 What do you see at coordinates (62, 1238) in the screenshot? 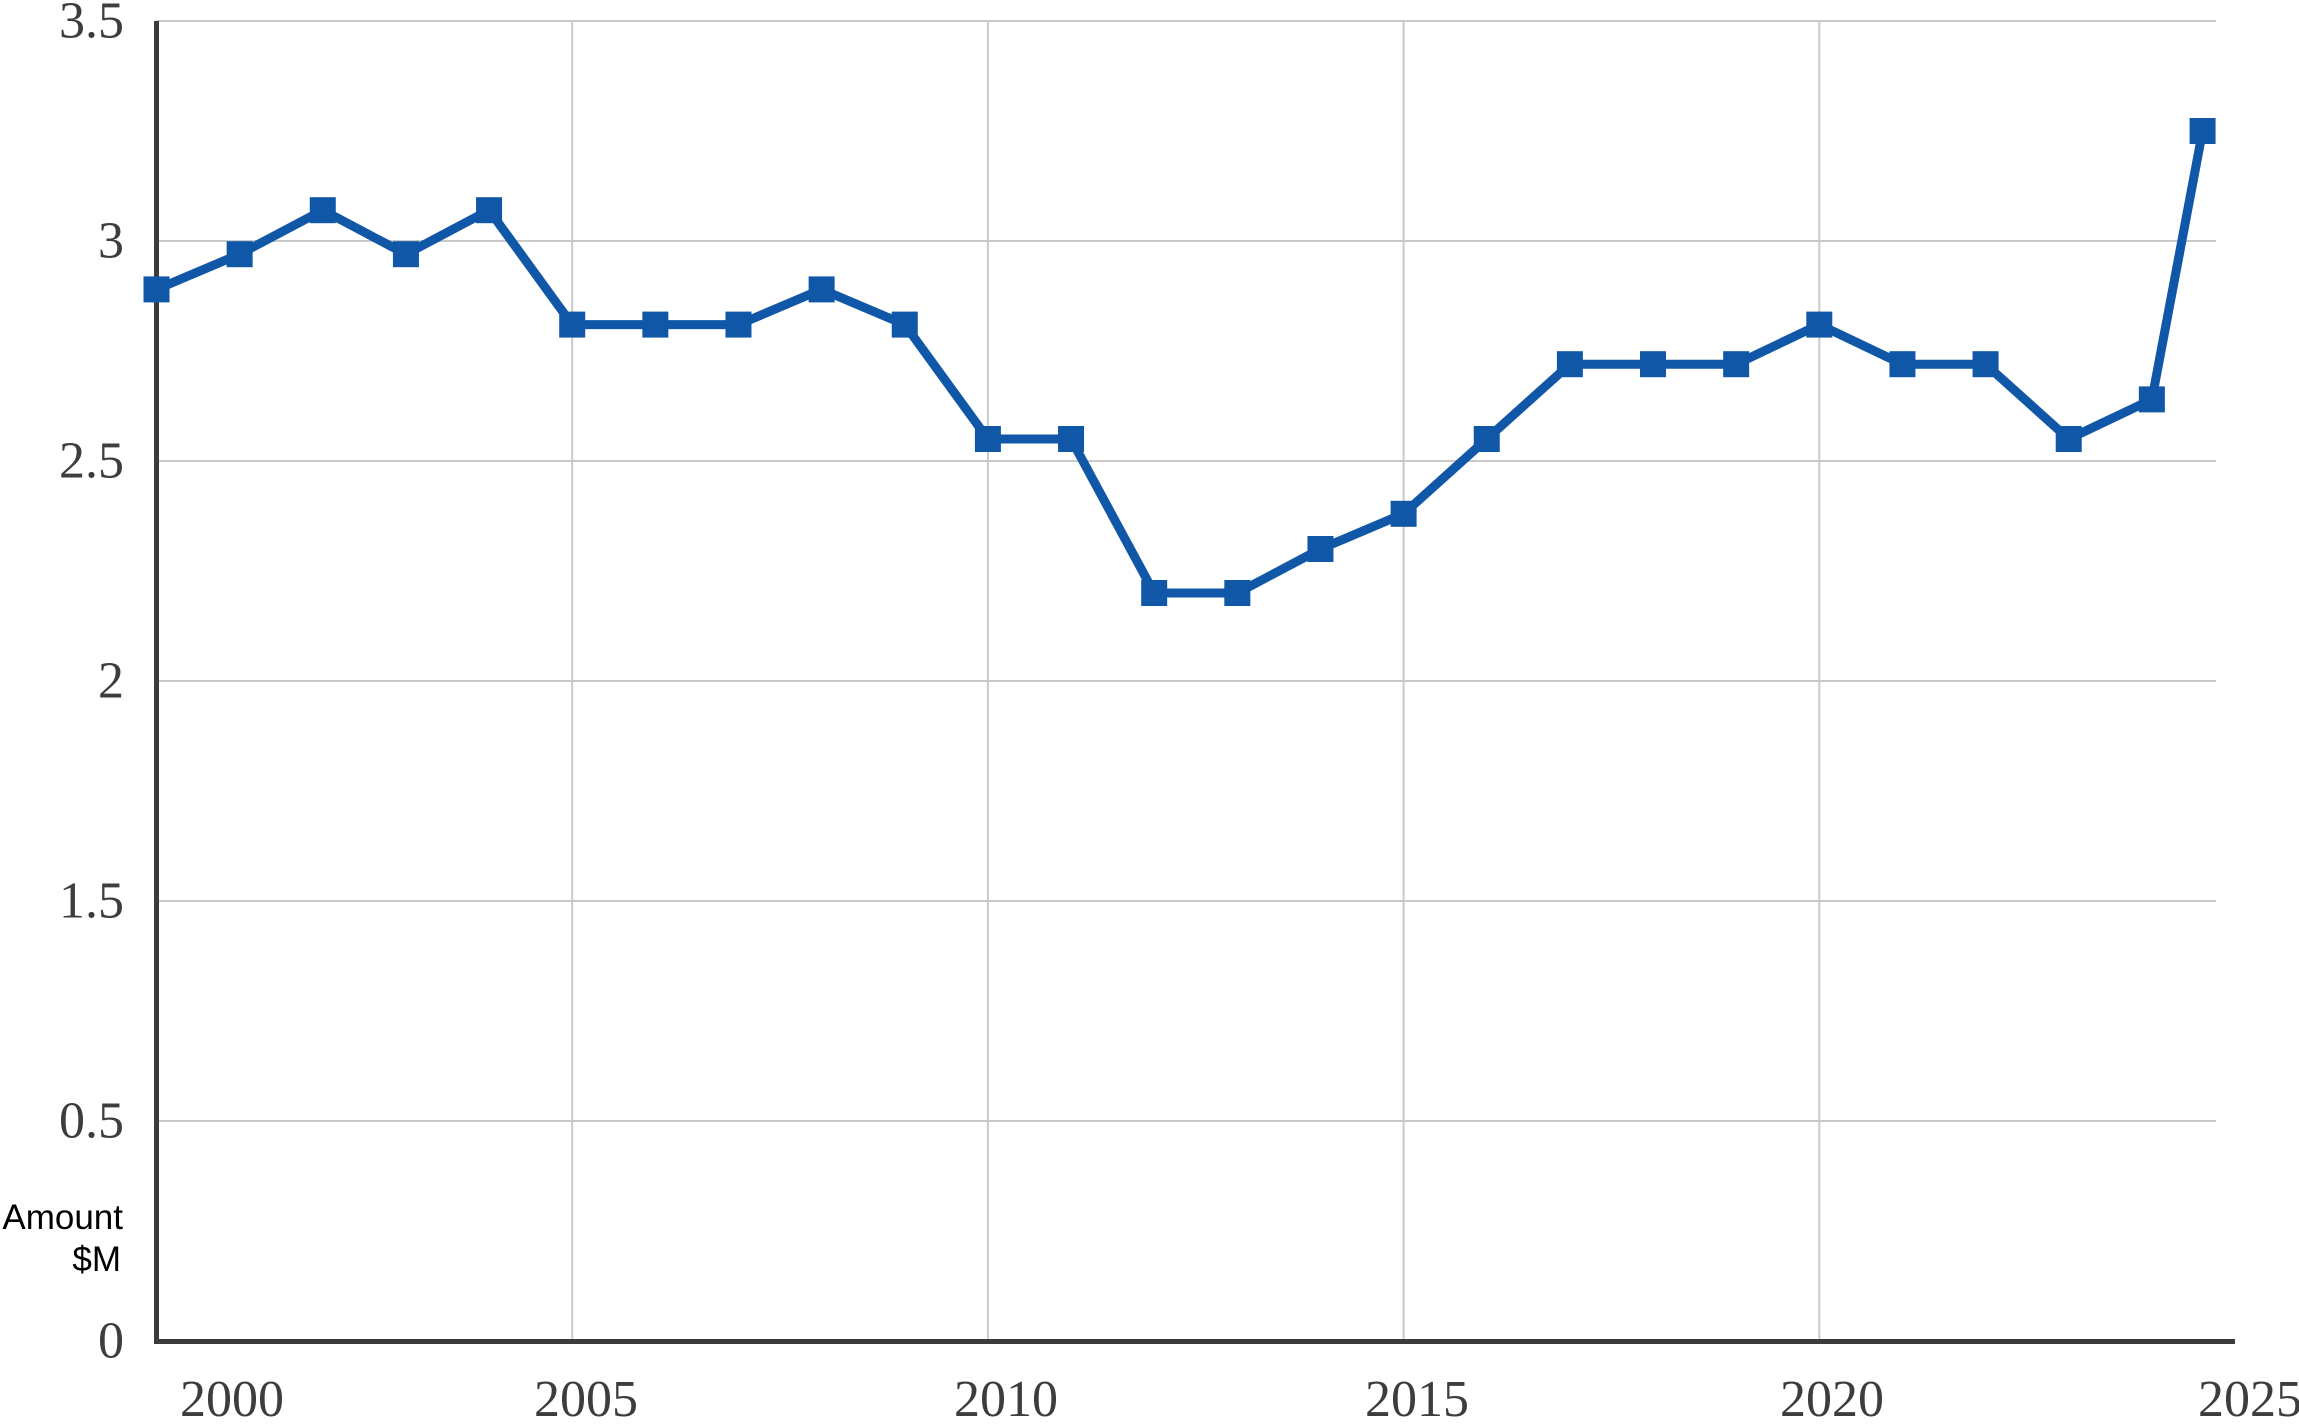
I see `y-axis-title: Amount $M` at bounding box center [62, 1238].